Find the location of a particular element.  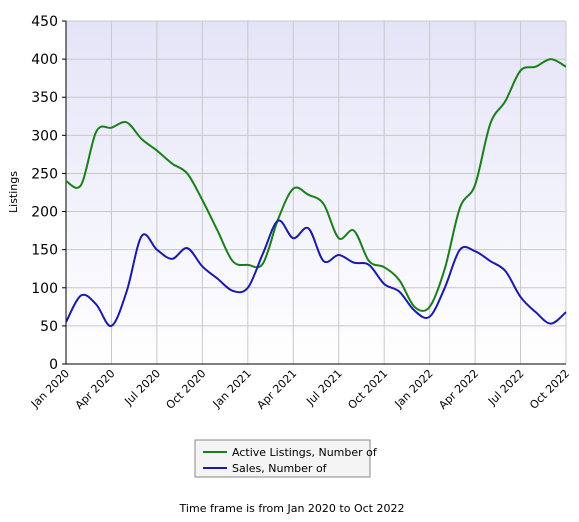

x-tick-label: Jul 2021 is located at coordinates (324, 388).